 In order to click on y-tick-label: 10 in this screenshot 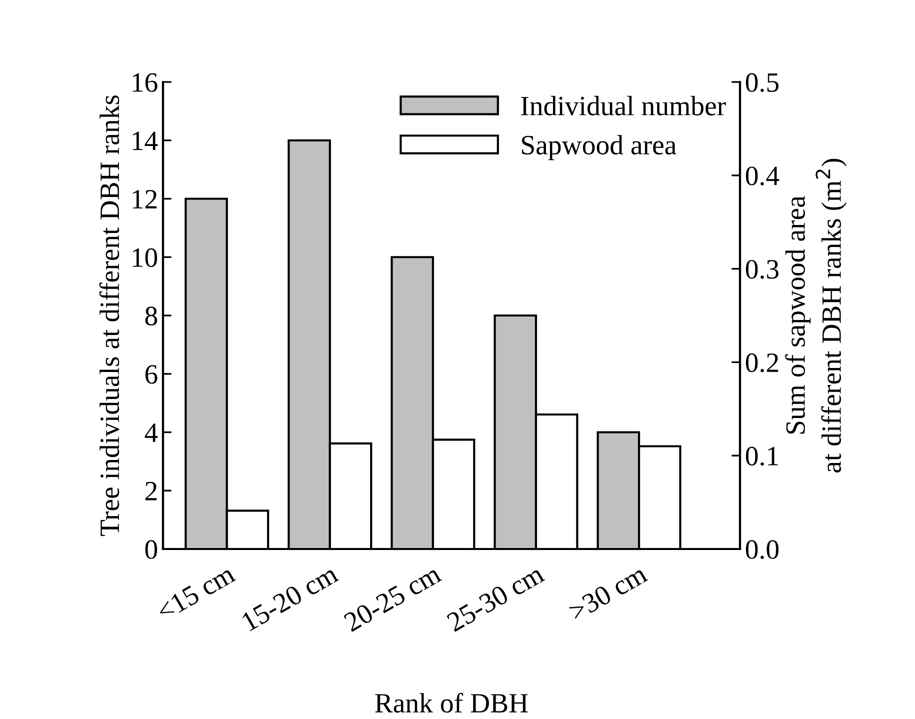, I will do `click(145, 258)`.